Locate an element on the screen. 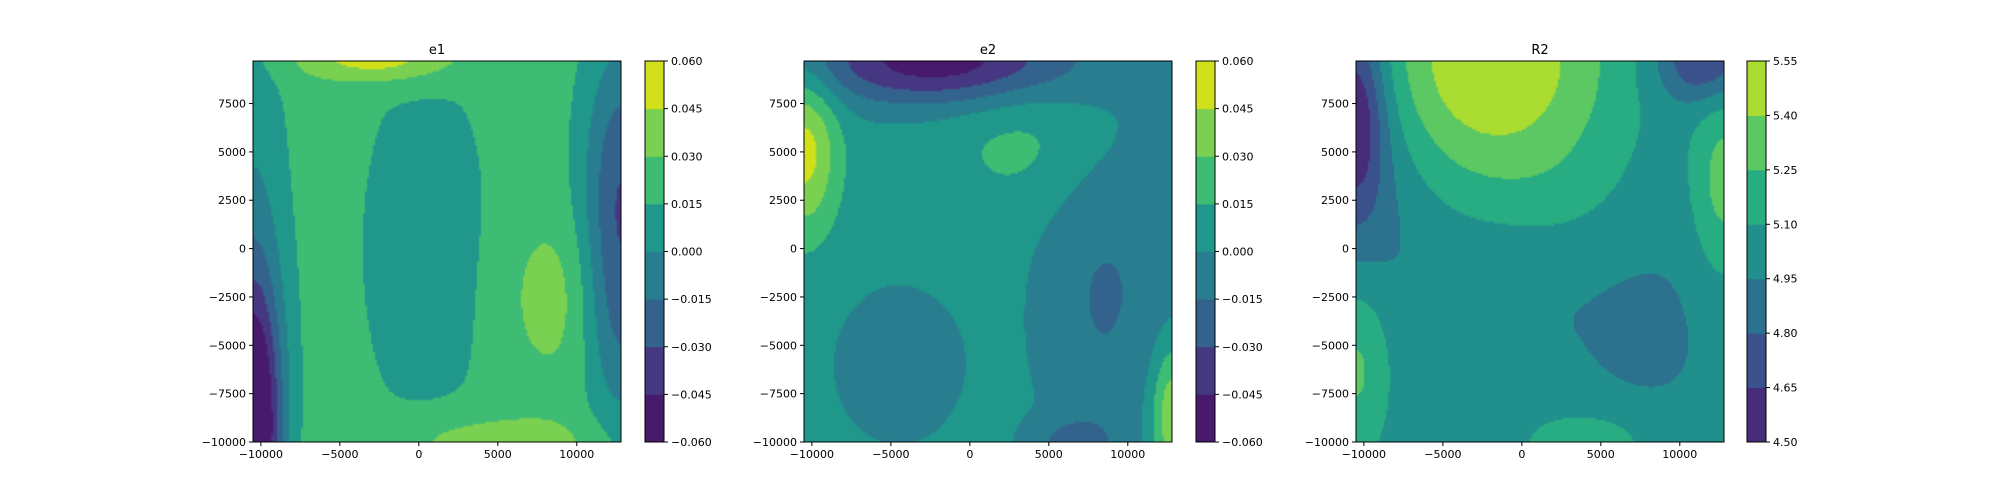 The width and height of the screenshot is (2016, 504). contour-field-r2 is located at coordinates (1540, 251).